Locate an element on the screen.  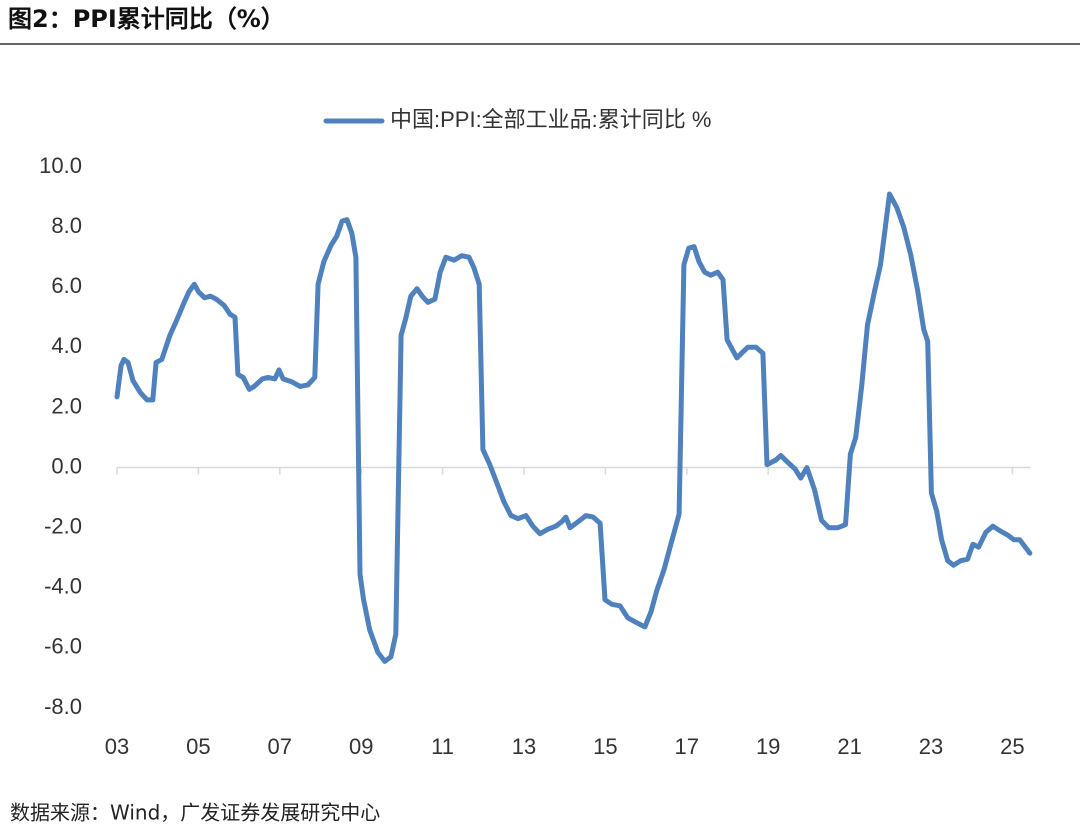
y-tick-label: 6.0 is located at coordinates (66, 285).